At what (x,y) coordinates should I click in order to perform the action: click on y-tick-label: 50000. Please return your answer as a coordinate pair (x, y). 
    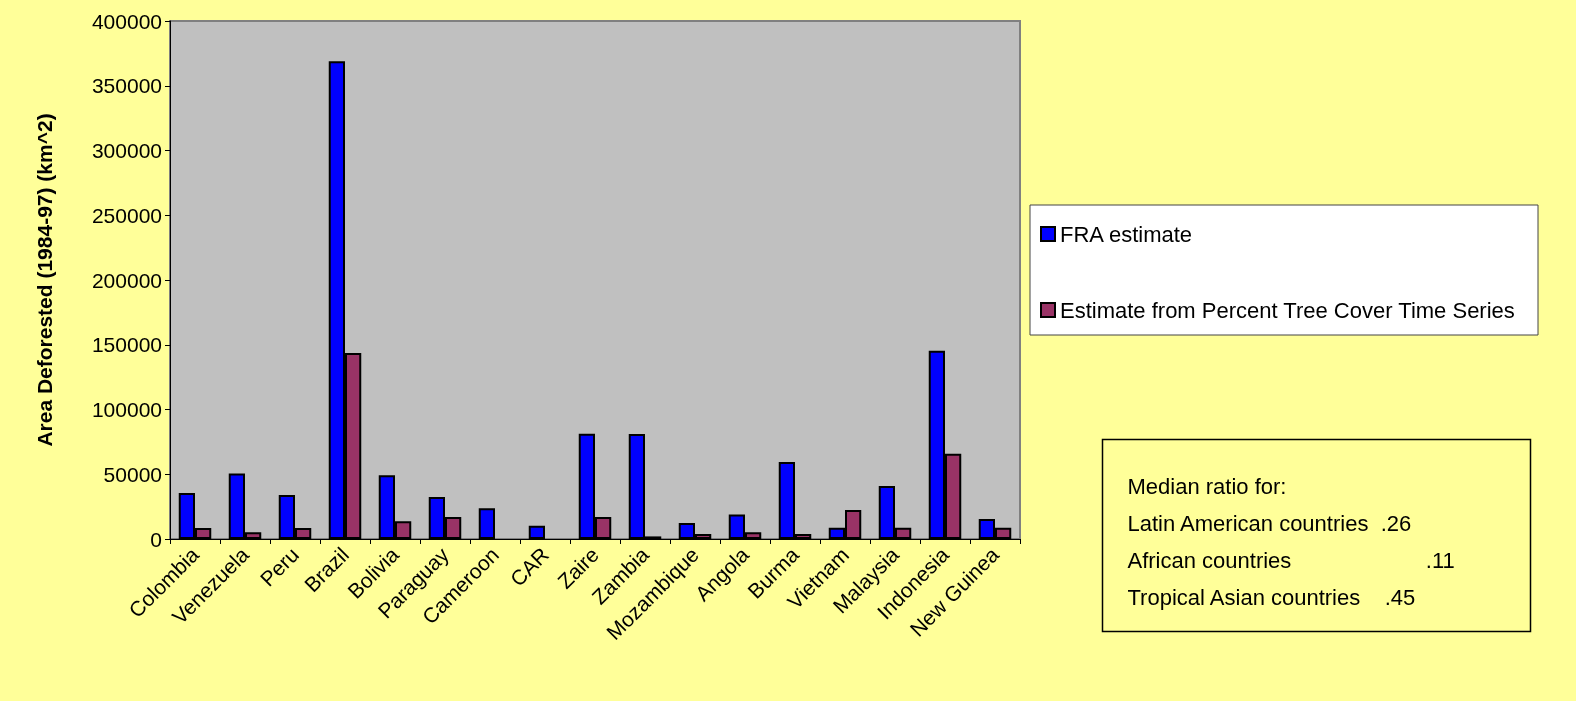
    Looking at the image, I should click on (132, 474).